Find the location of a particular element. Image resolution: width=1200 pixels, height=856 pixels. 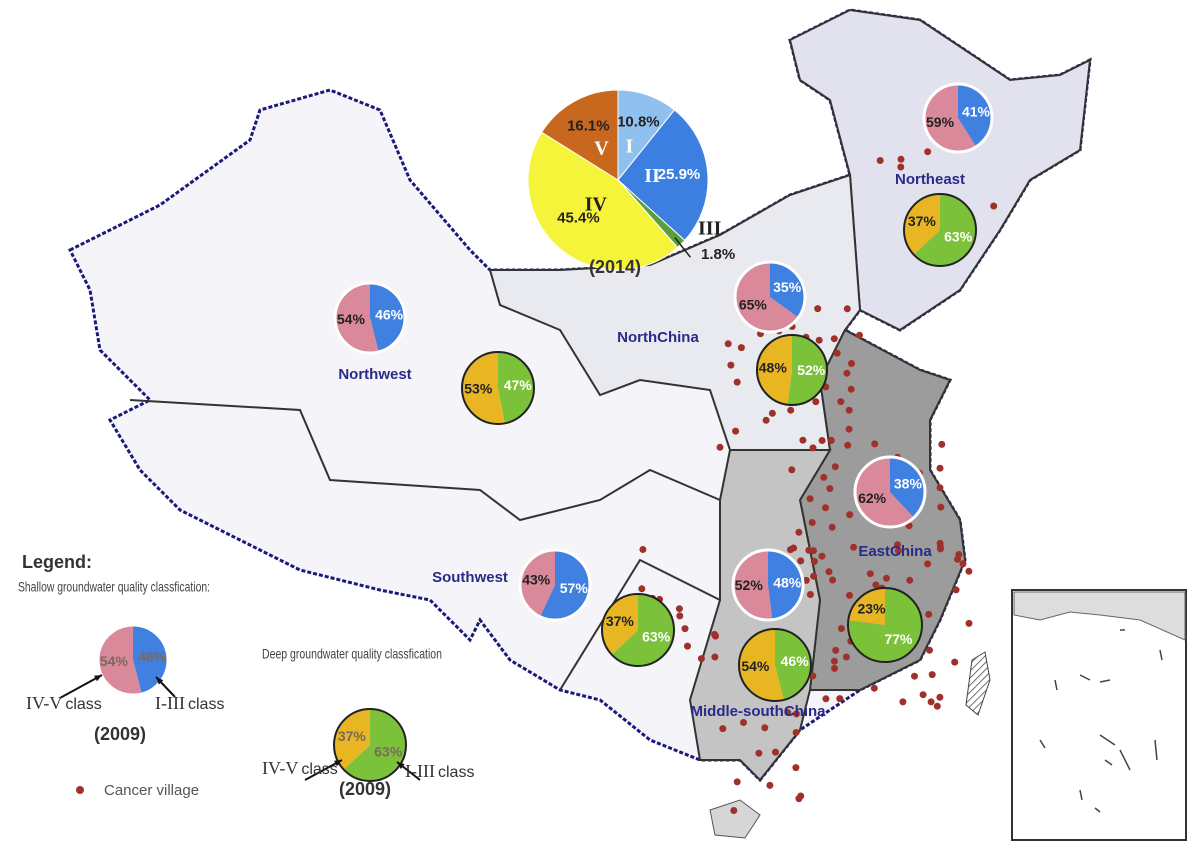

region-name: Middle-southChina is located at coordinates (759, 711).